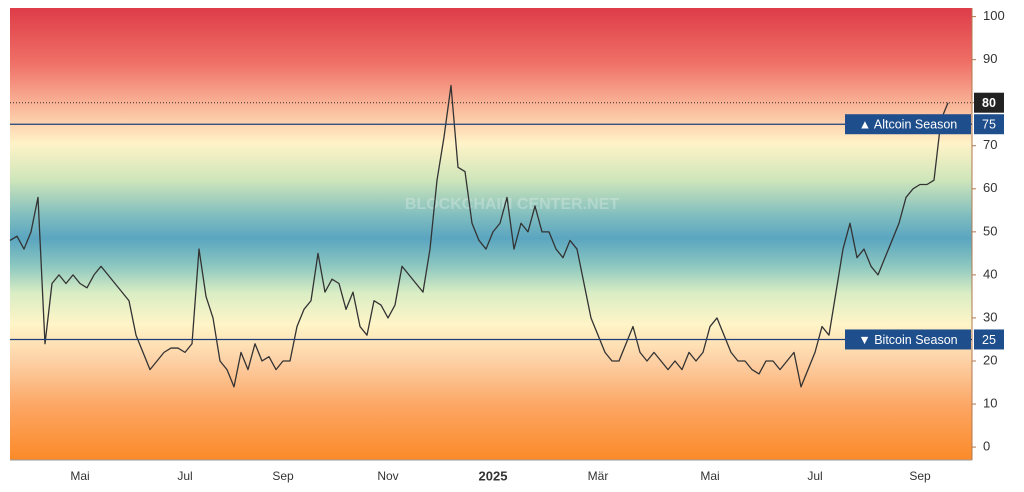 Image resolution: width=1024 pixels, height=492 pixels. Describe the element at coordinates (387, 476) in the screenshot. I see `x-tick-label: Nov` at that location.